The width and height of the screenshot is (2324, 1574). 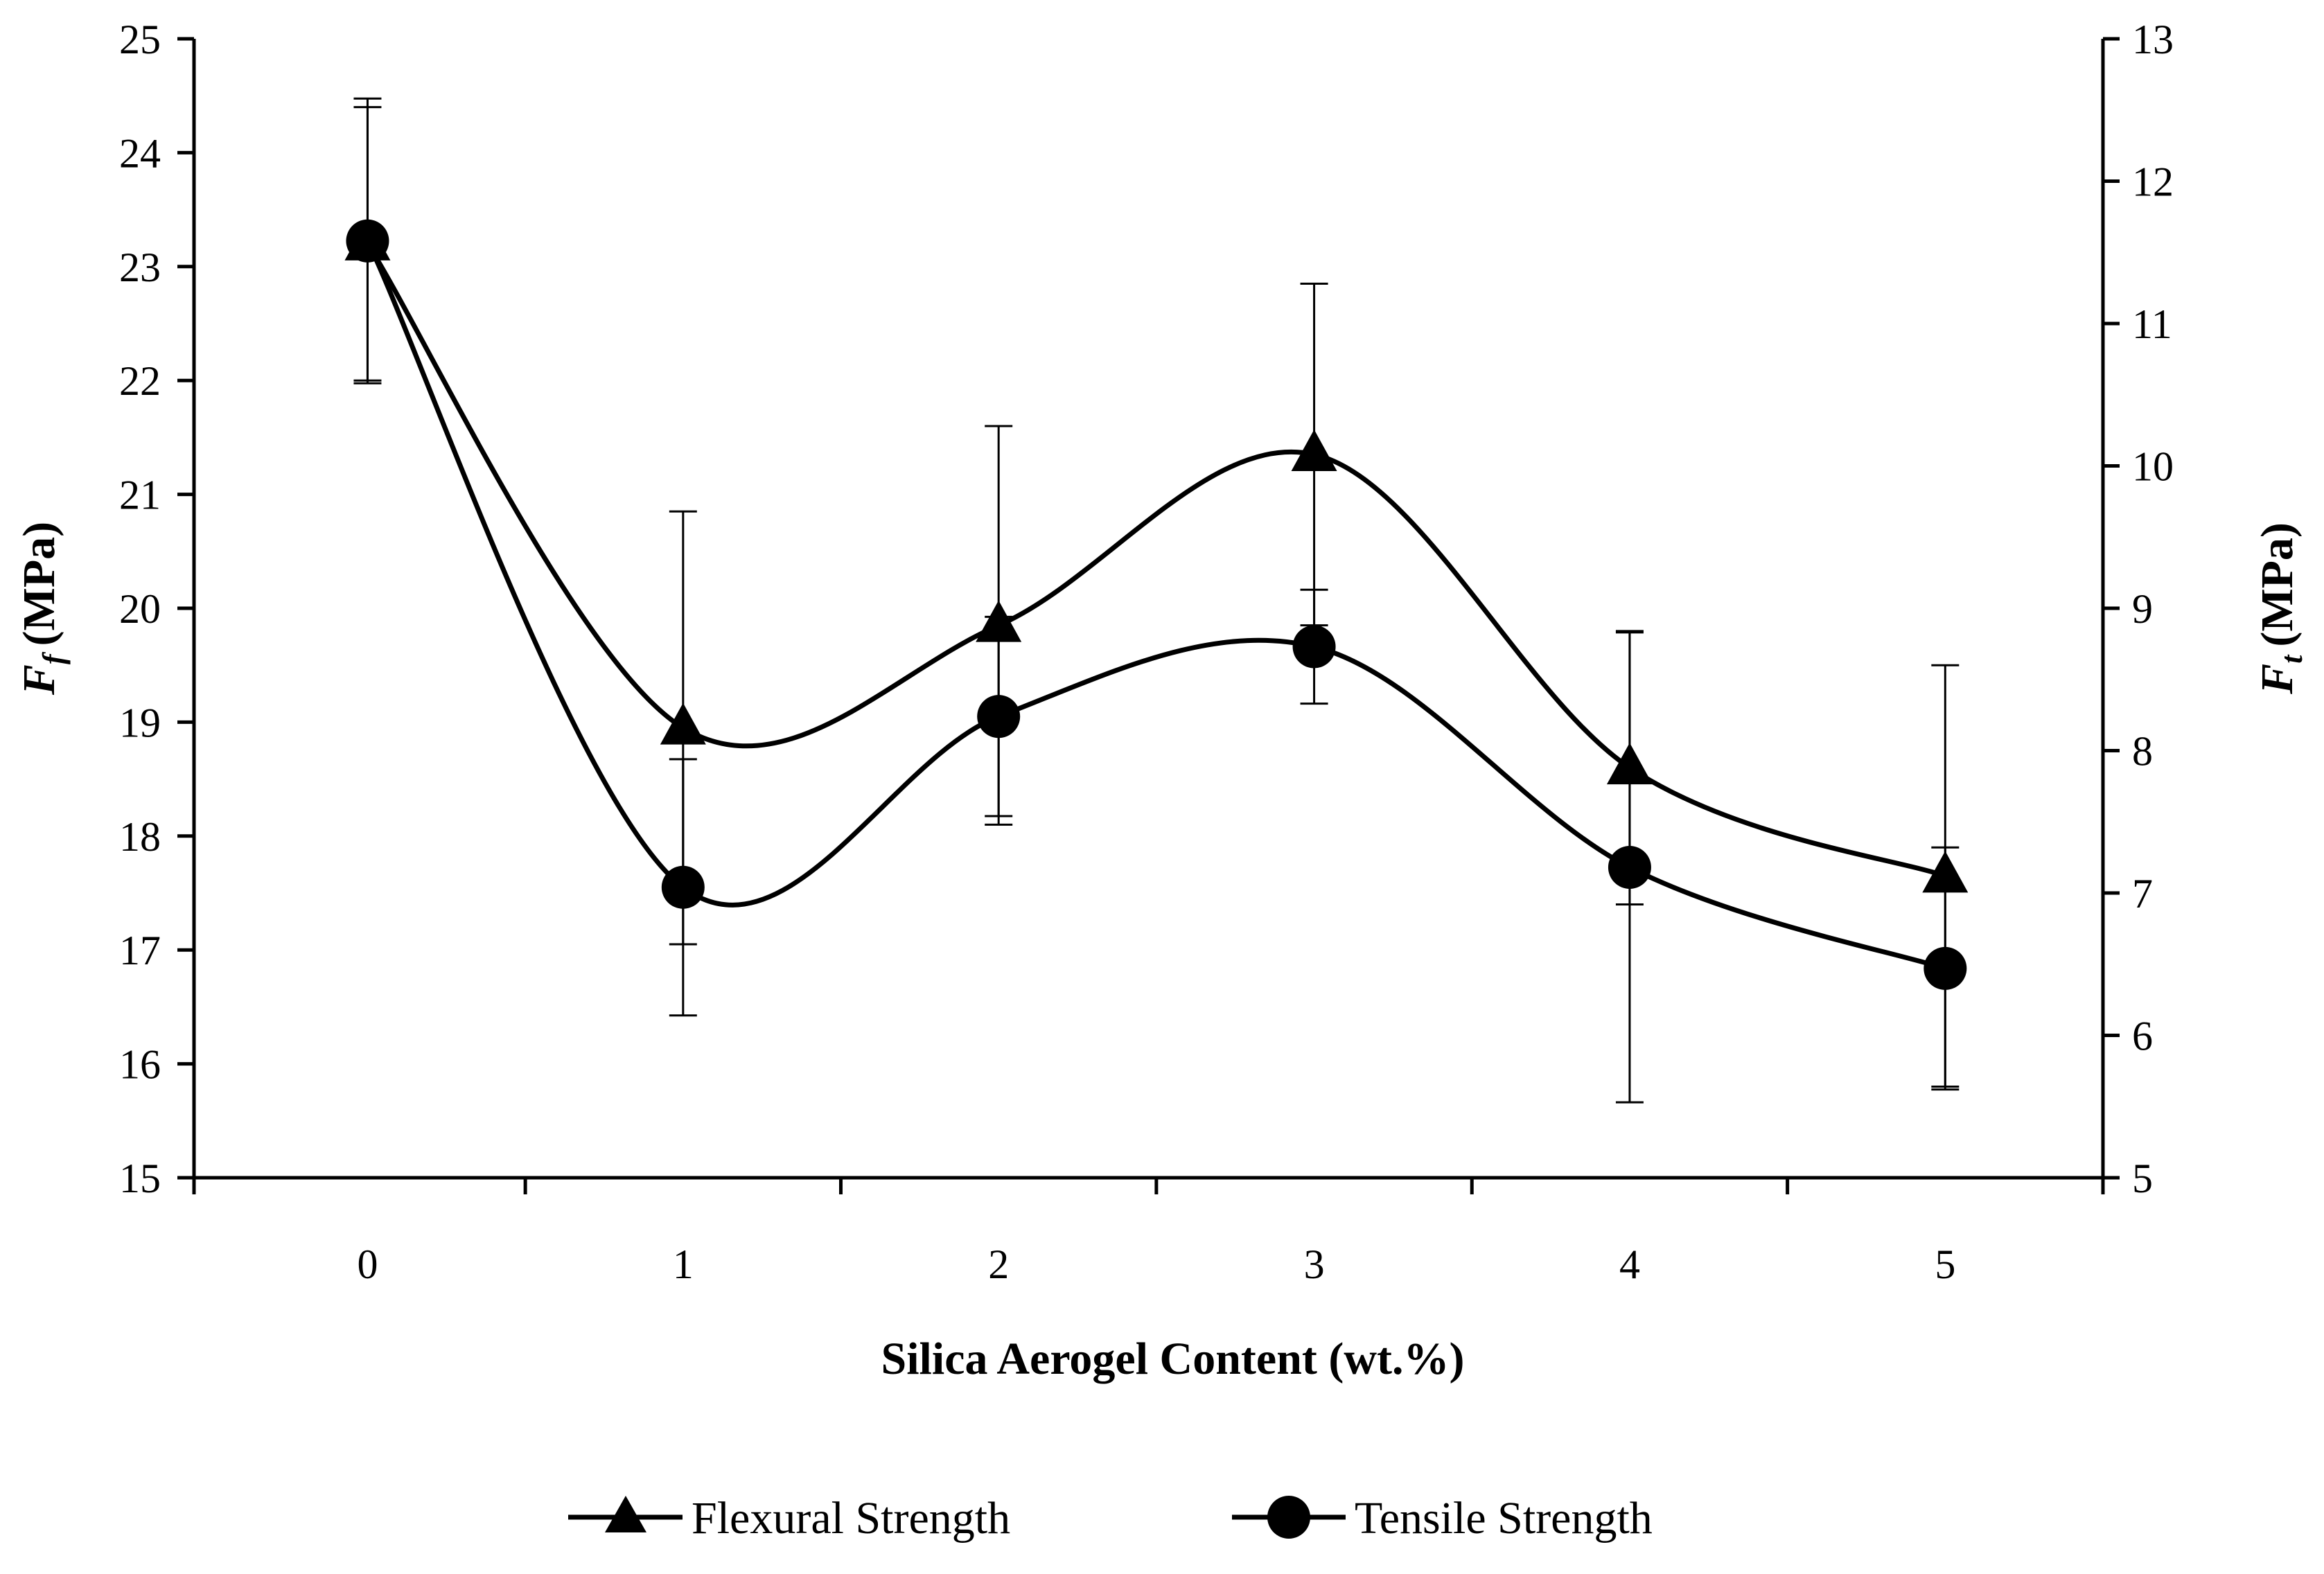 I want to click on y-right-tick-label: 10, so click(x=2153, y=467).